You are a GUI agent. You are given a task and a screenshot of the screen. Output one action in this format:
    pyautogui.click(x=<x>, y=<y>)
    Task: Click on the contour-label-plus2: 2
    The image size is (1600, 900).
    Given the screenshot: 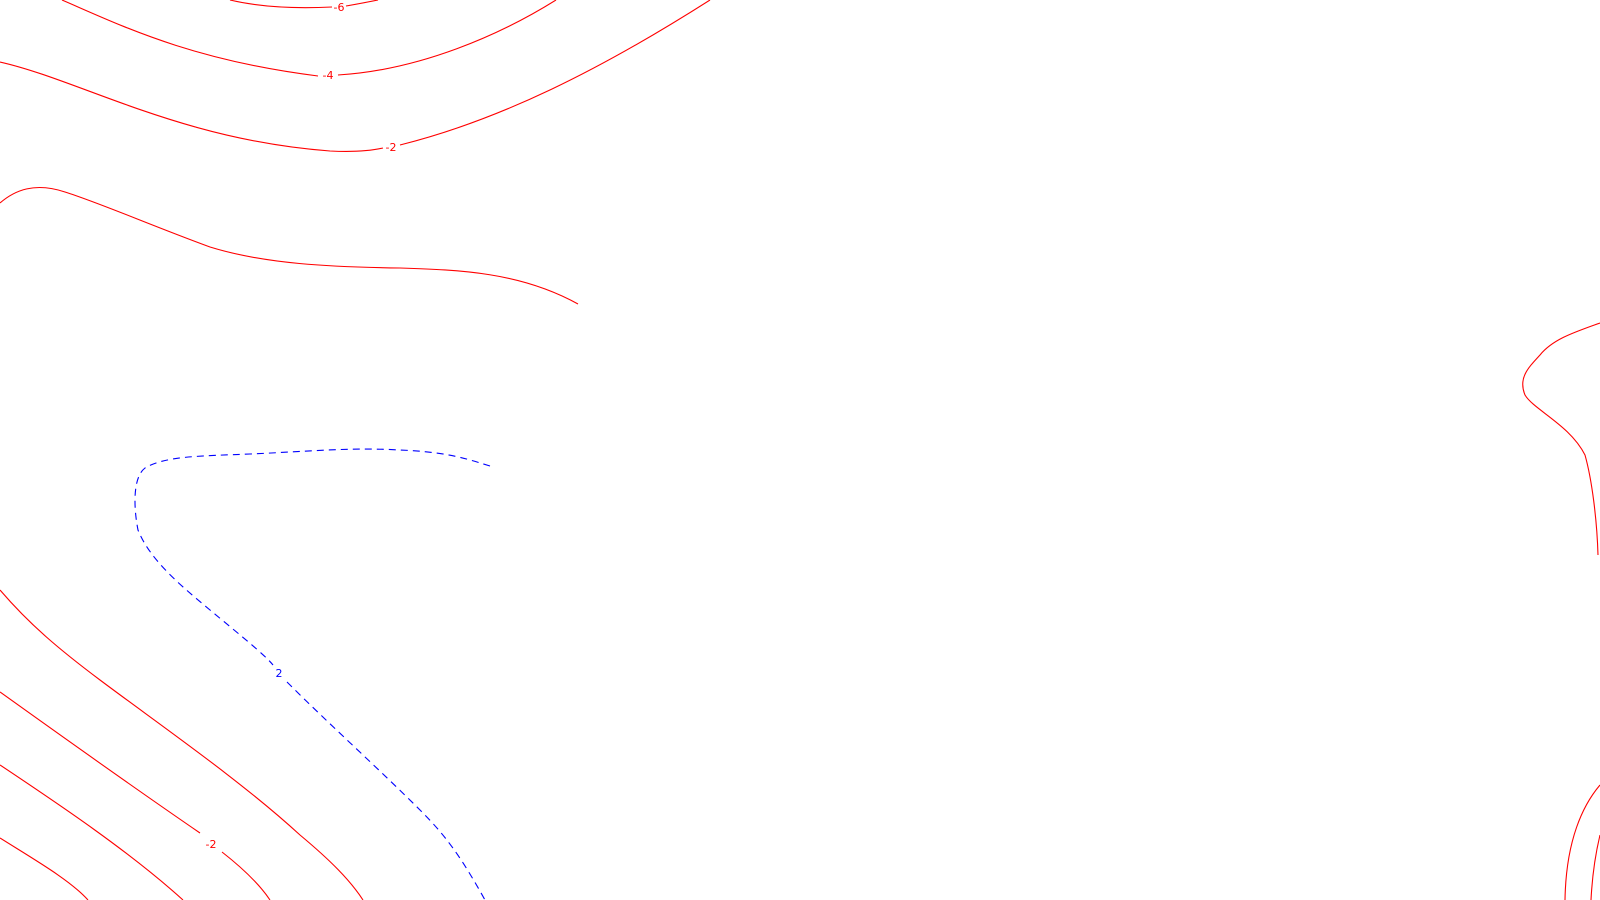 What is the action you would take?
    pyautogui.click(x=279, y=673)
    